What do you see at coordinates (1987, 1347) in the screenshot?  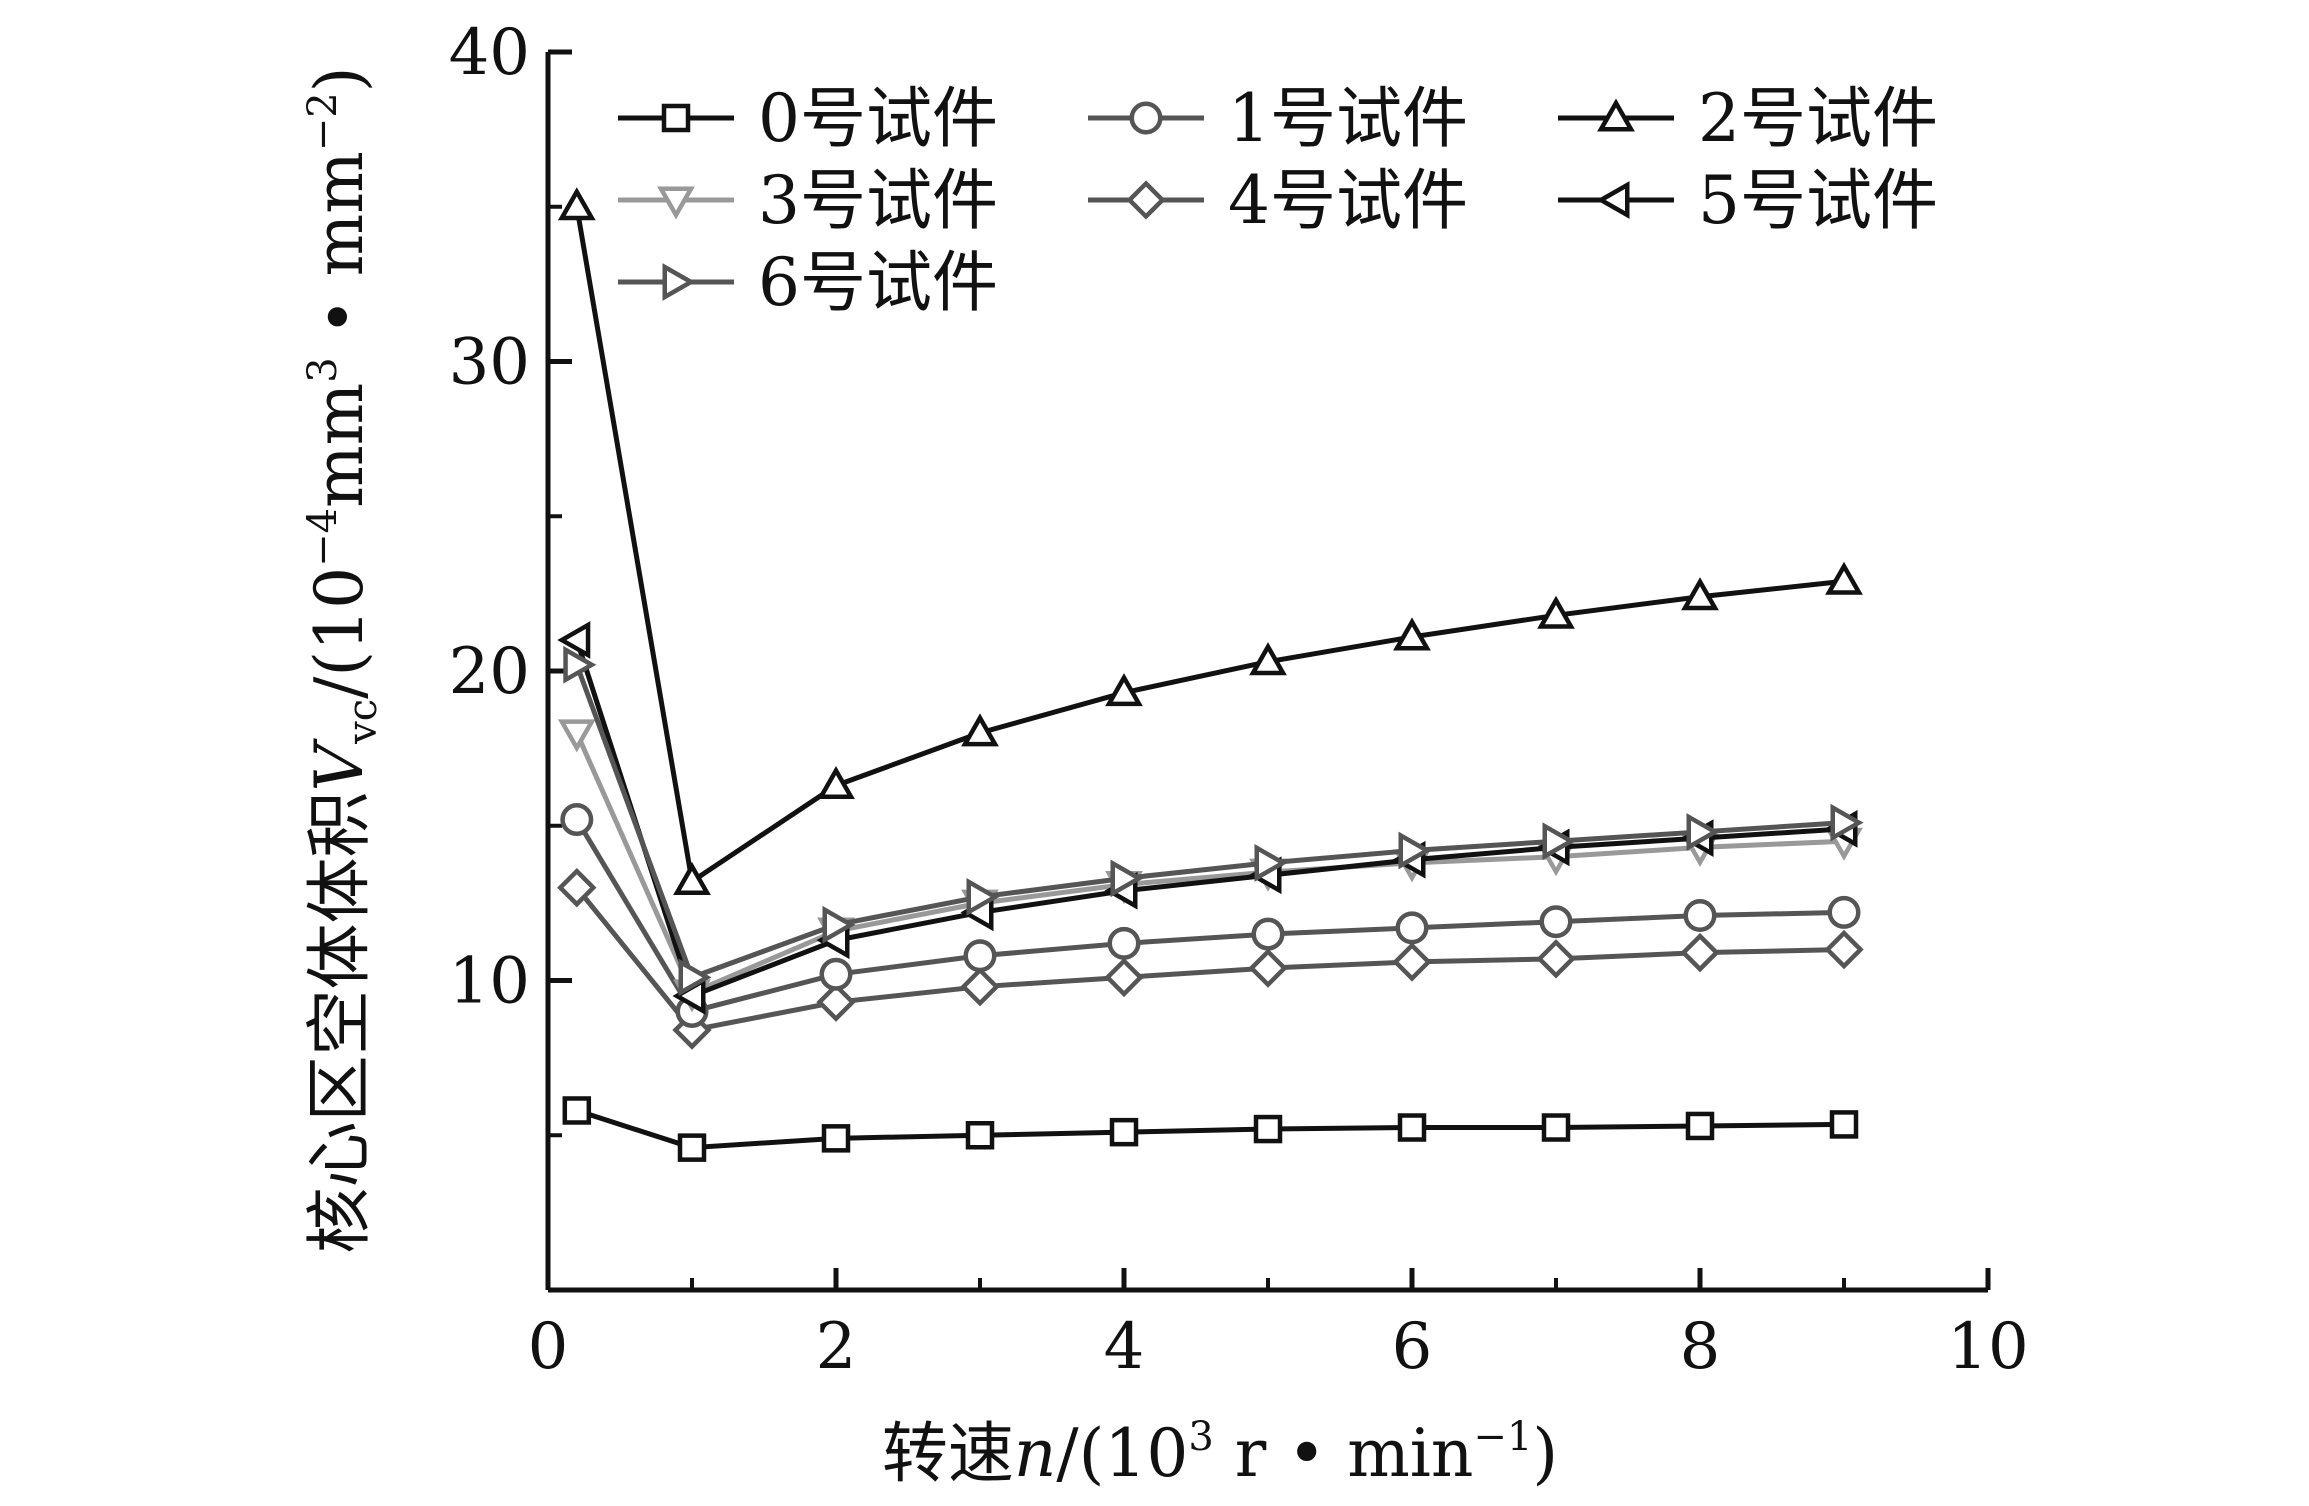 I see `x-tick-label: 10` at bounding box center [1987, 1347].